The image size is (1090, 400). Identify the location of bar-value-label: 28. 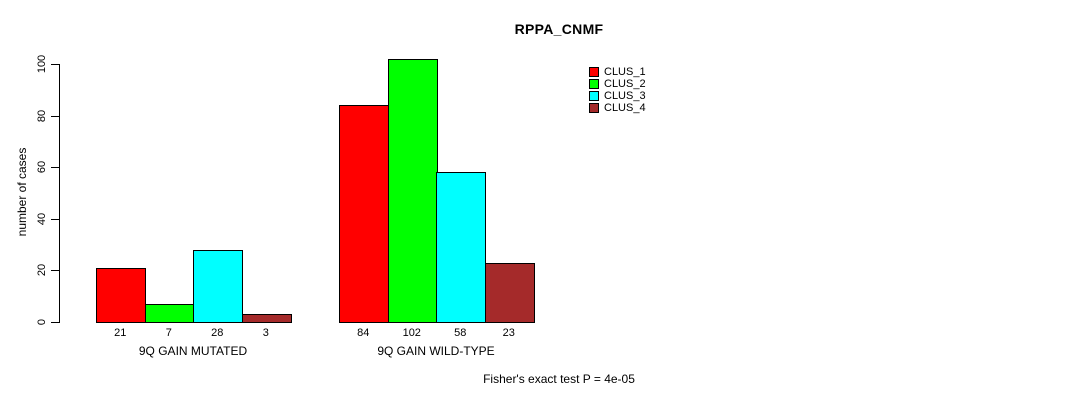
(217, 333).